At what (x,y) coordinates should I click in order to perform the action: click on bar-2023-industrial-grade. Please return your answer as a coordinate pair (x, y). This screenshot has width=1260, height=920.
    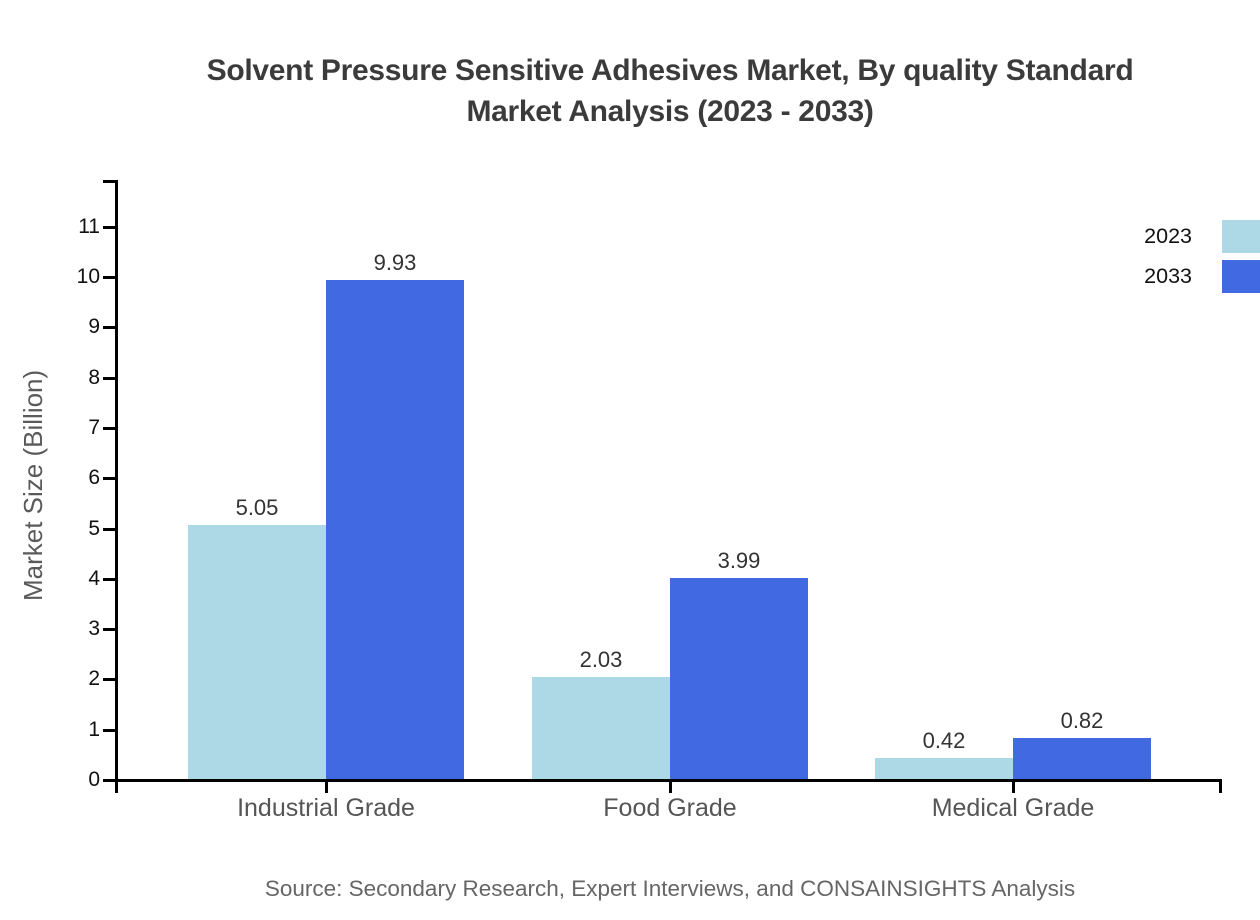
    Looking at the image, I should click on (257, 652).